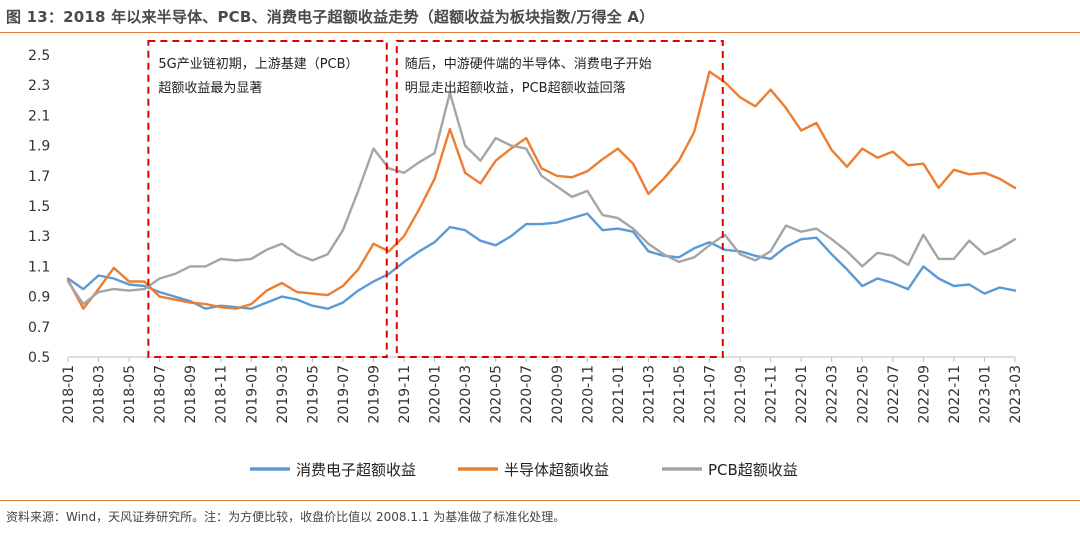 The image size is (1080, 534). I want to click on x-tick-label: 2021-09, so click(741, 394).